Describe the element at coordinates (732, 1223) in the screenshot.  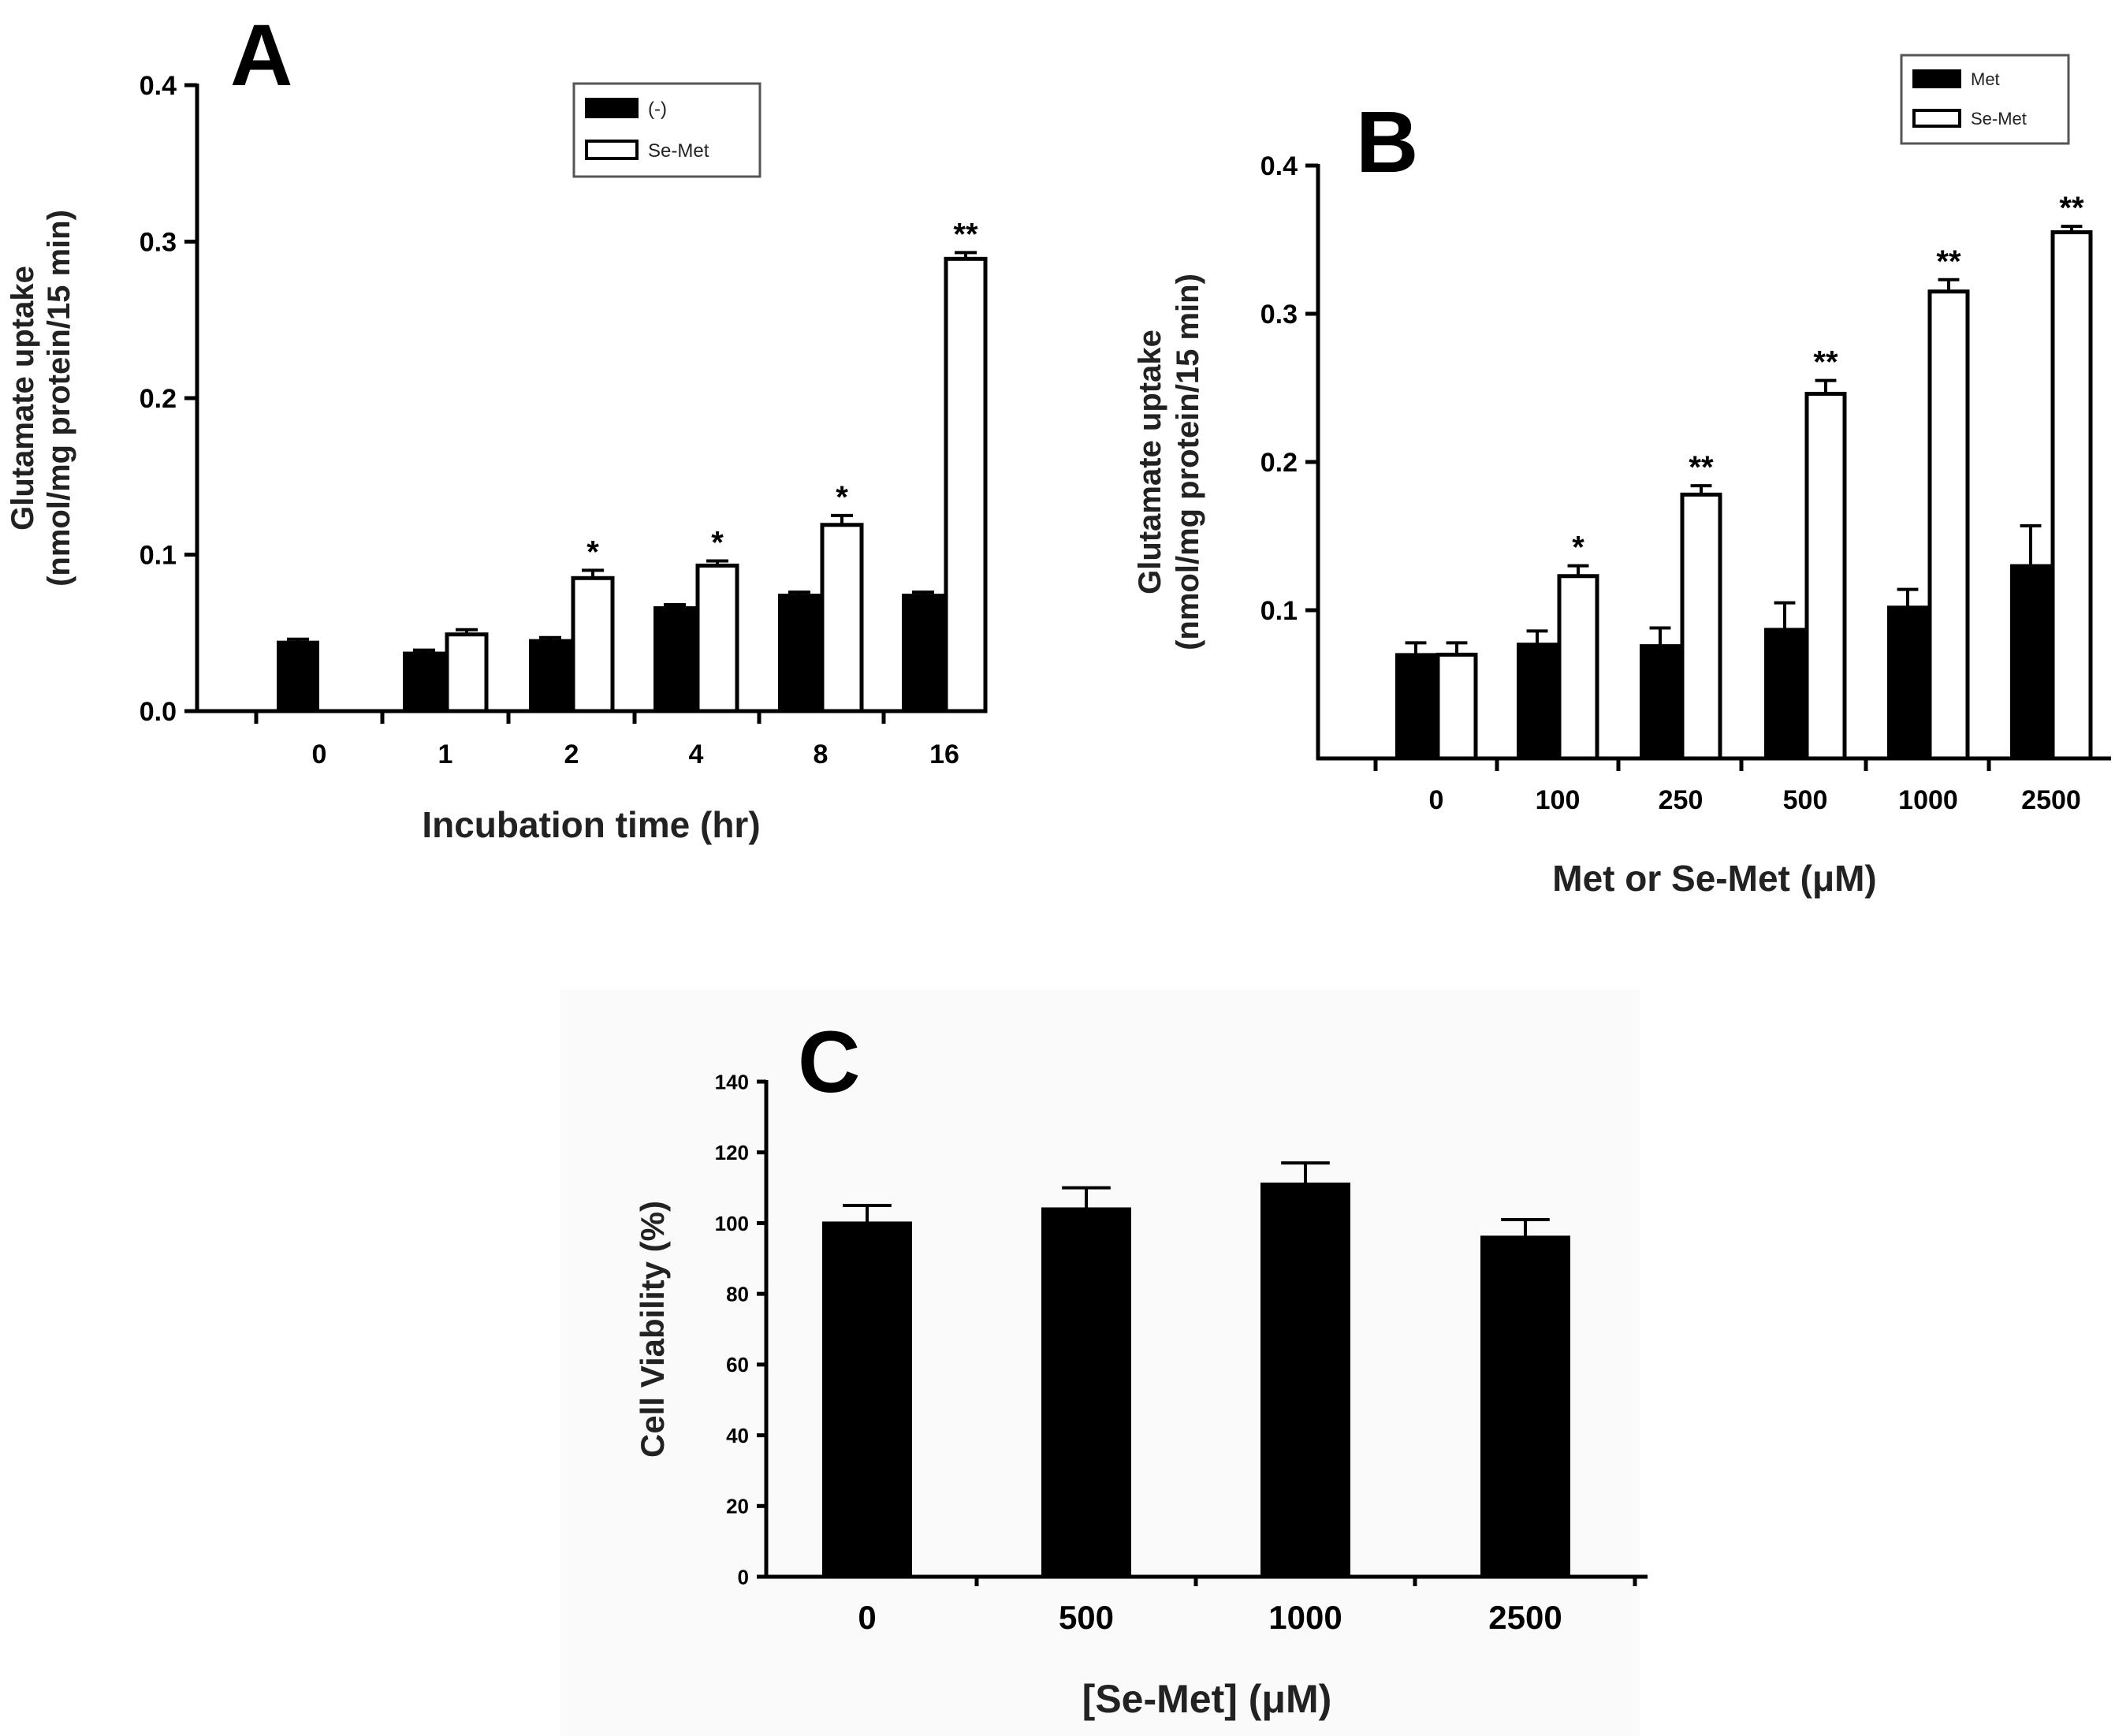
I see `y-tick-label: 100` at that location.